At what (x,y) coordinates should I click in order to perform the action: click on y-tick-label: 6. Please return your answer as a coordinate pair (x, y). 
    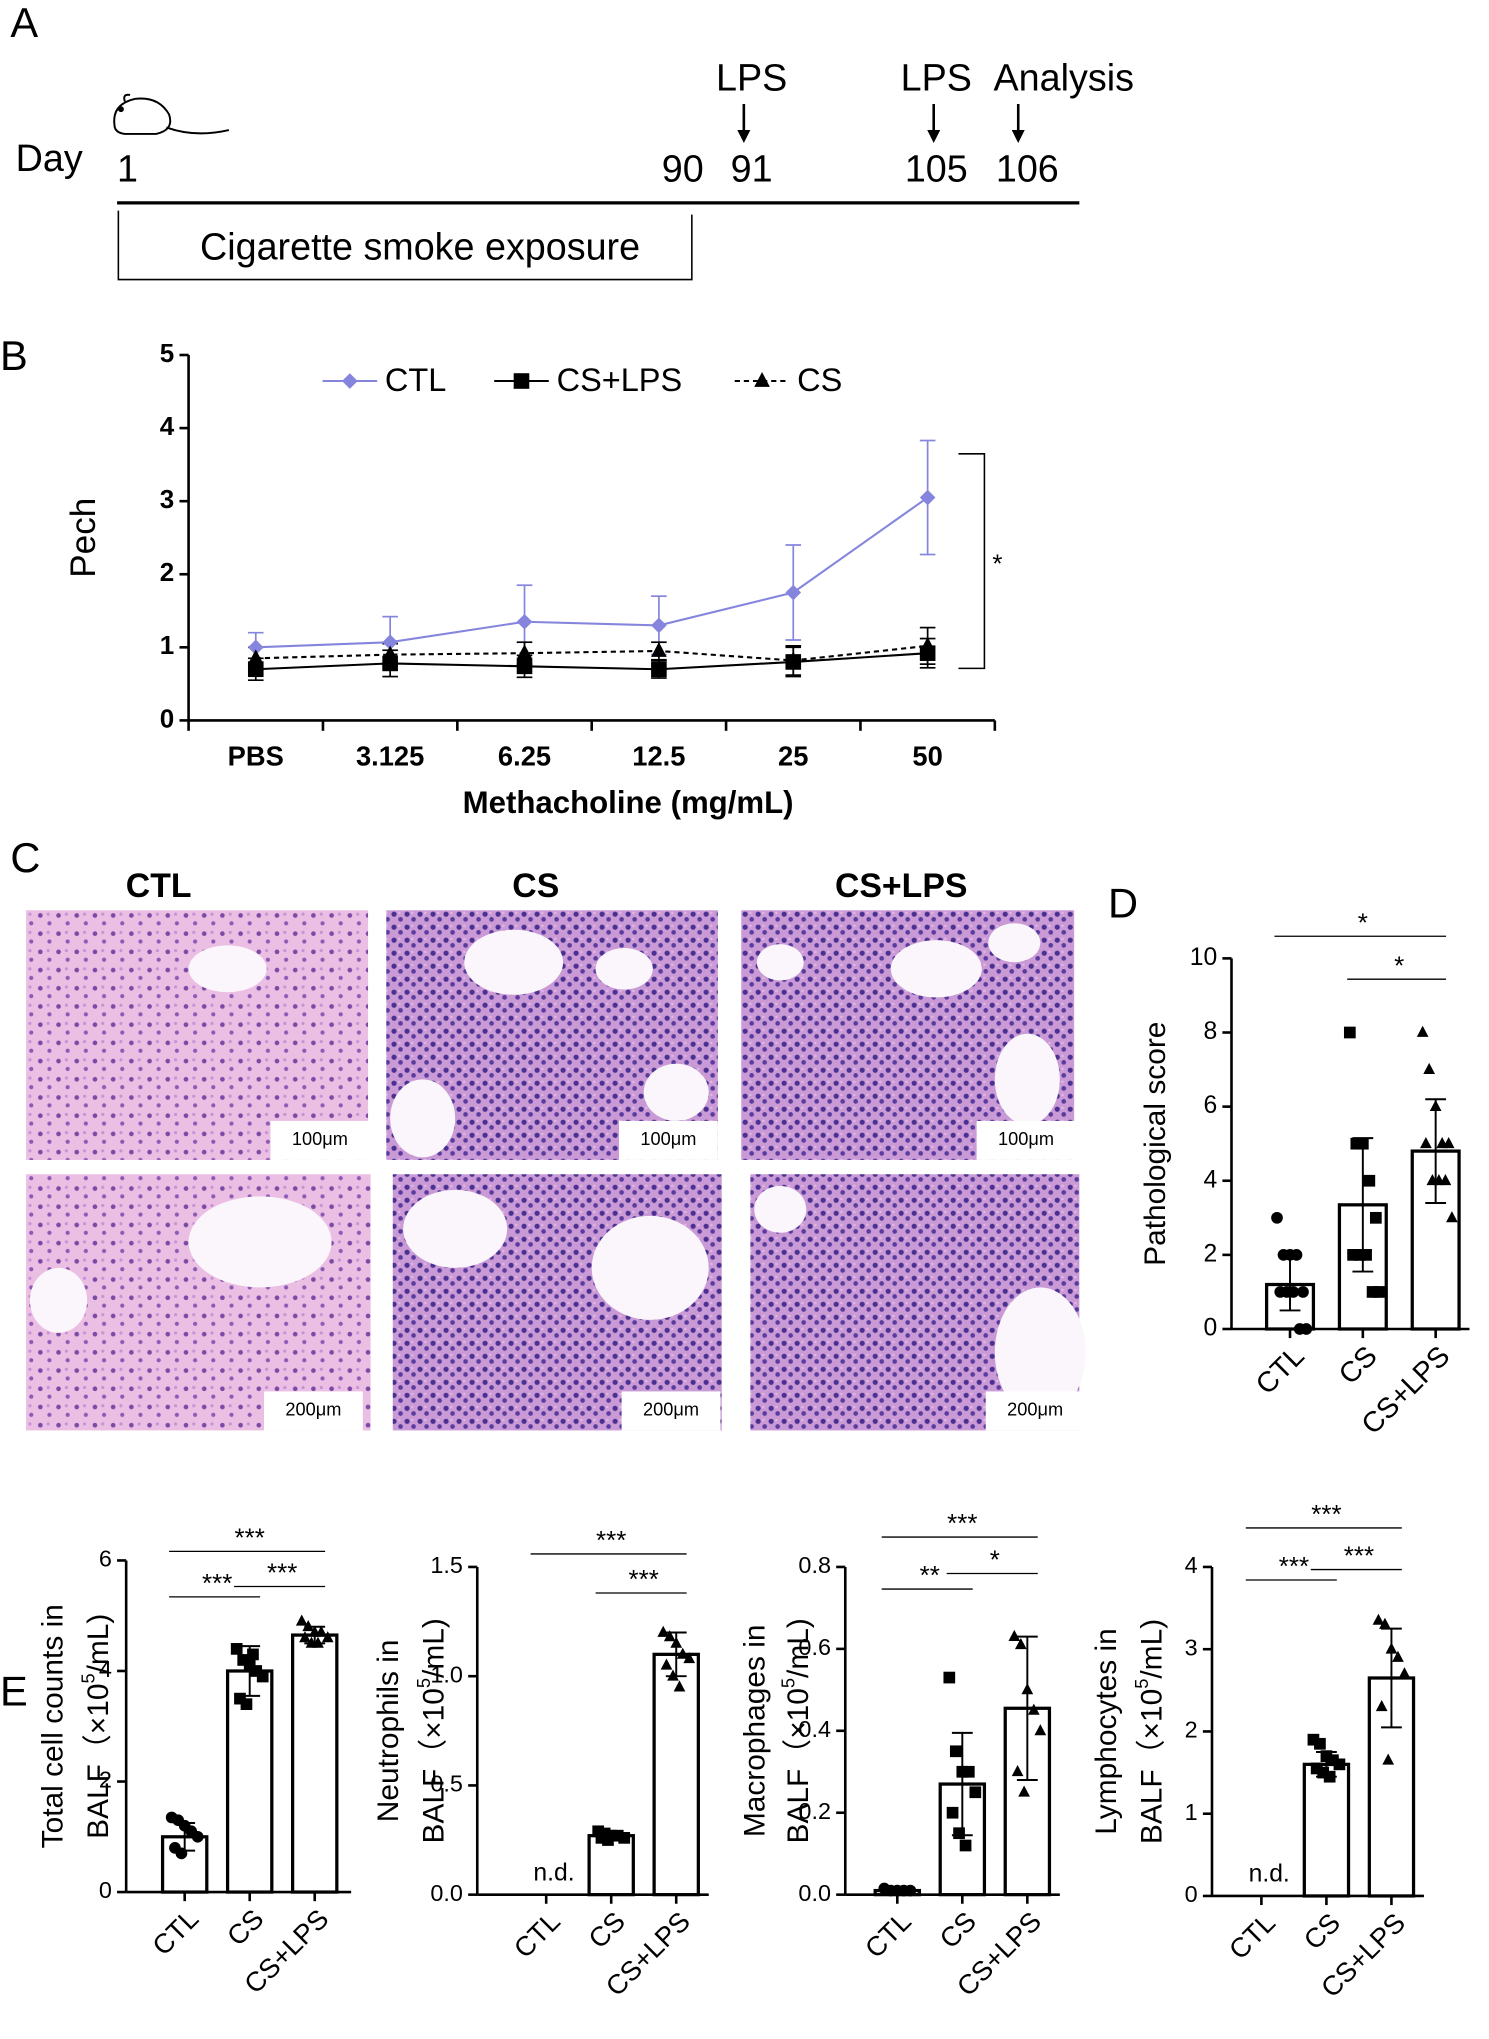
    Looking at the image, I should click on (1210, 1105).